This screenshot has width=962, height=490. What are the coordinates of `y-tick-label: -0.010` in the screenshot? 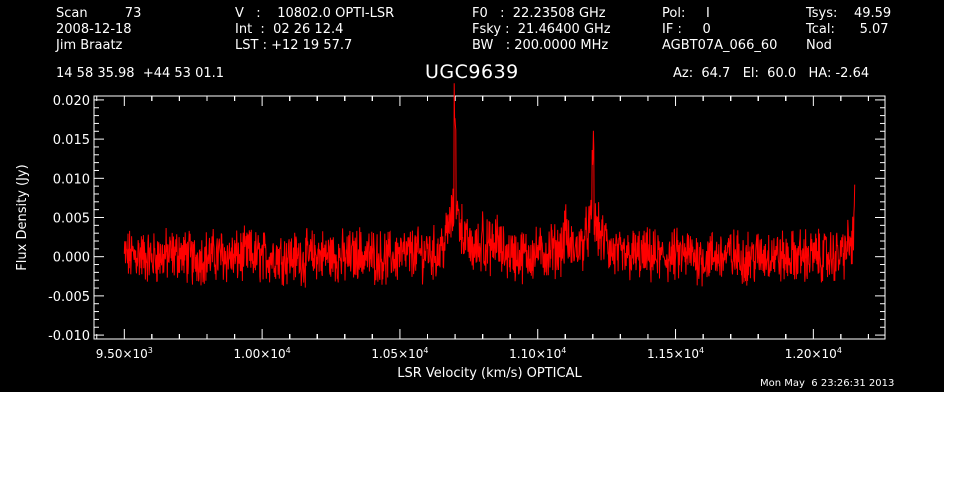 It's located at (69, 336).